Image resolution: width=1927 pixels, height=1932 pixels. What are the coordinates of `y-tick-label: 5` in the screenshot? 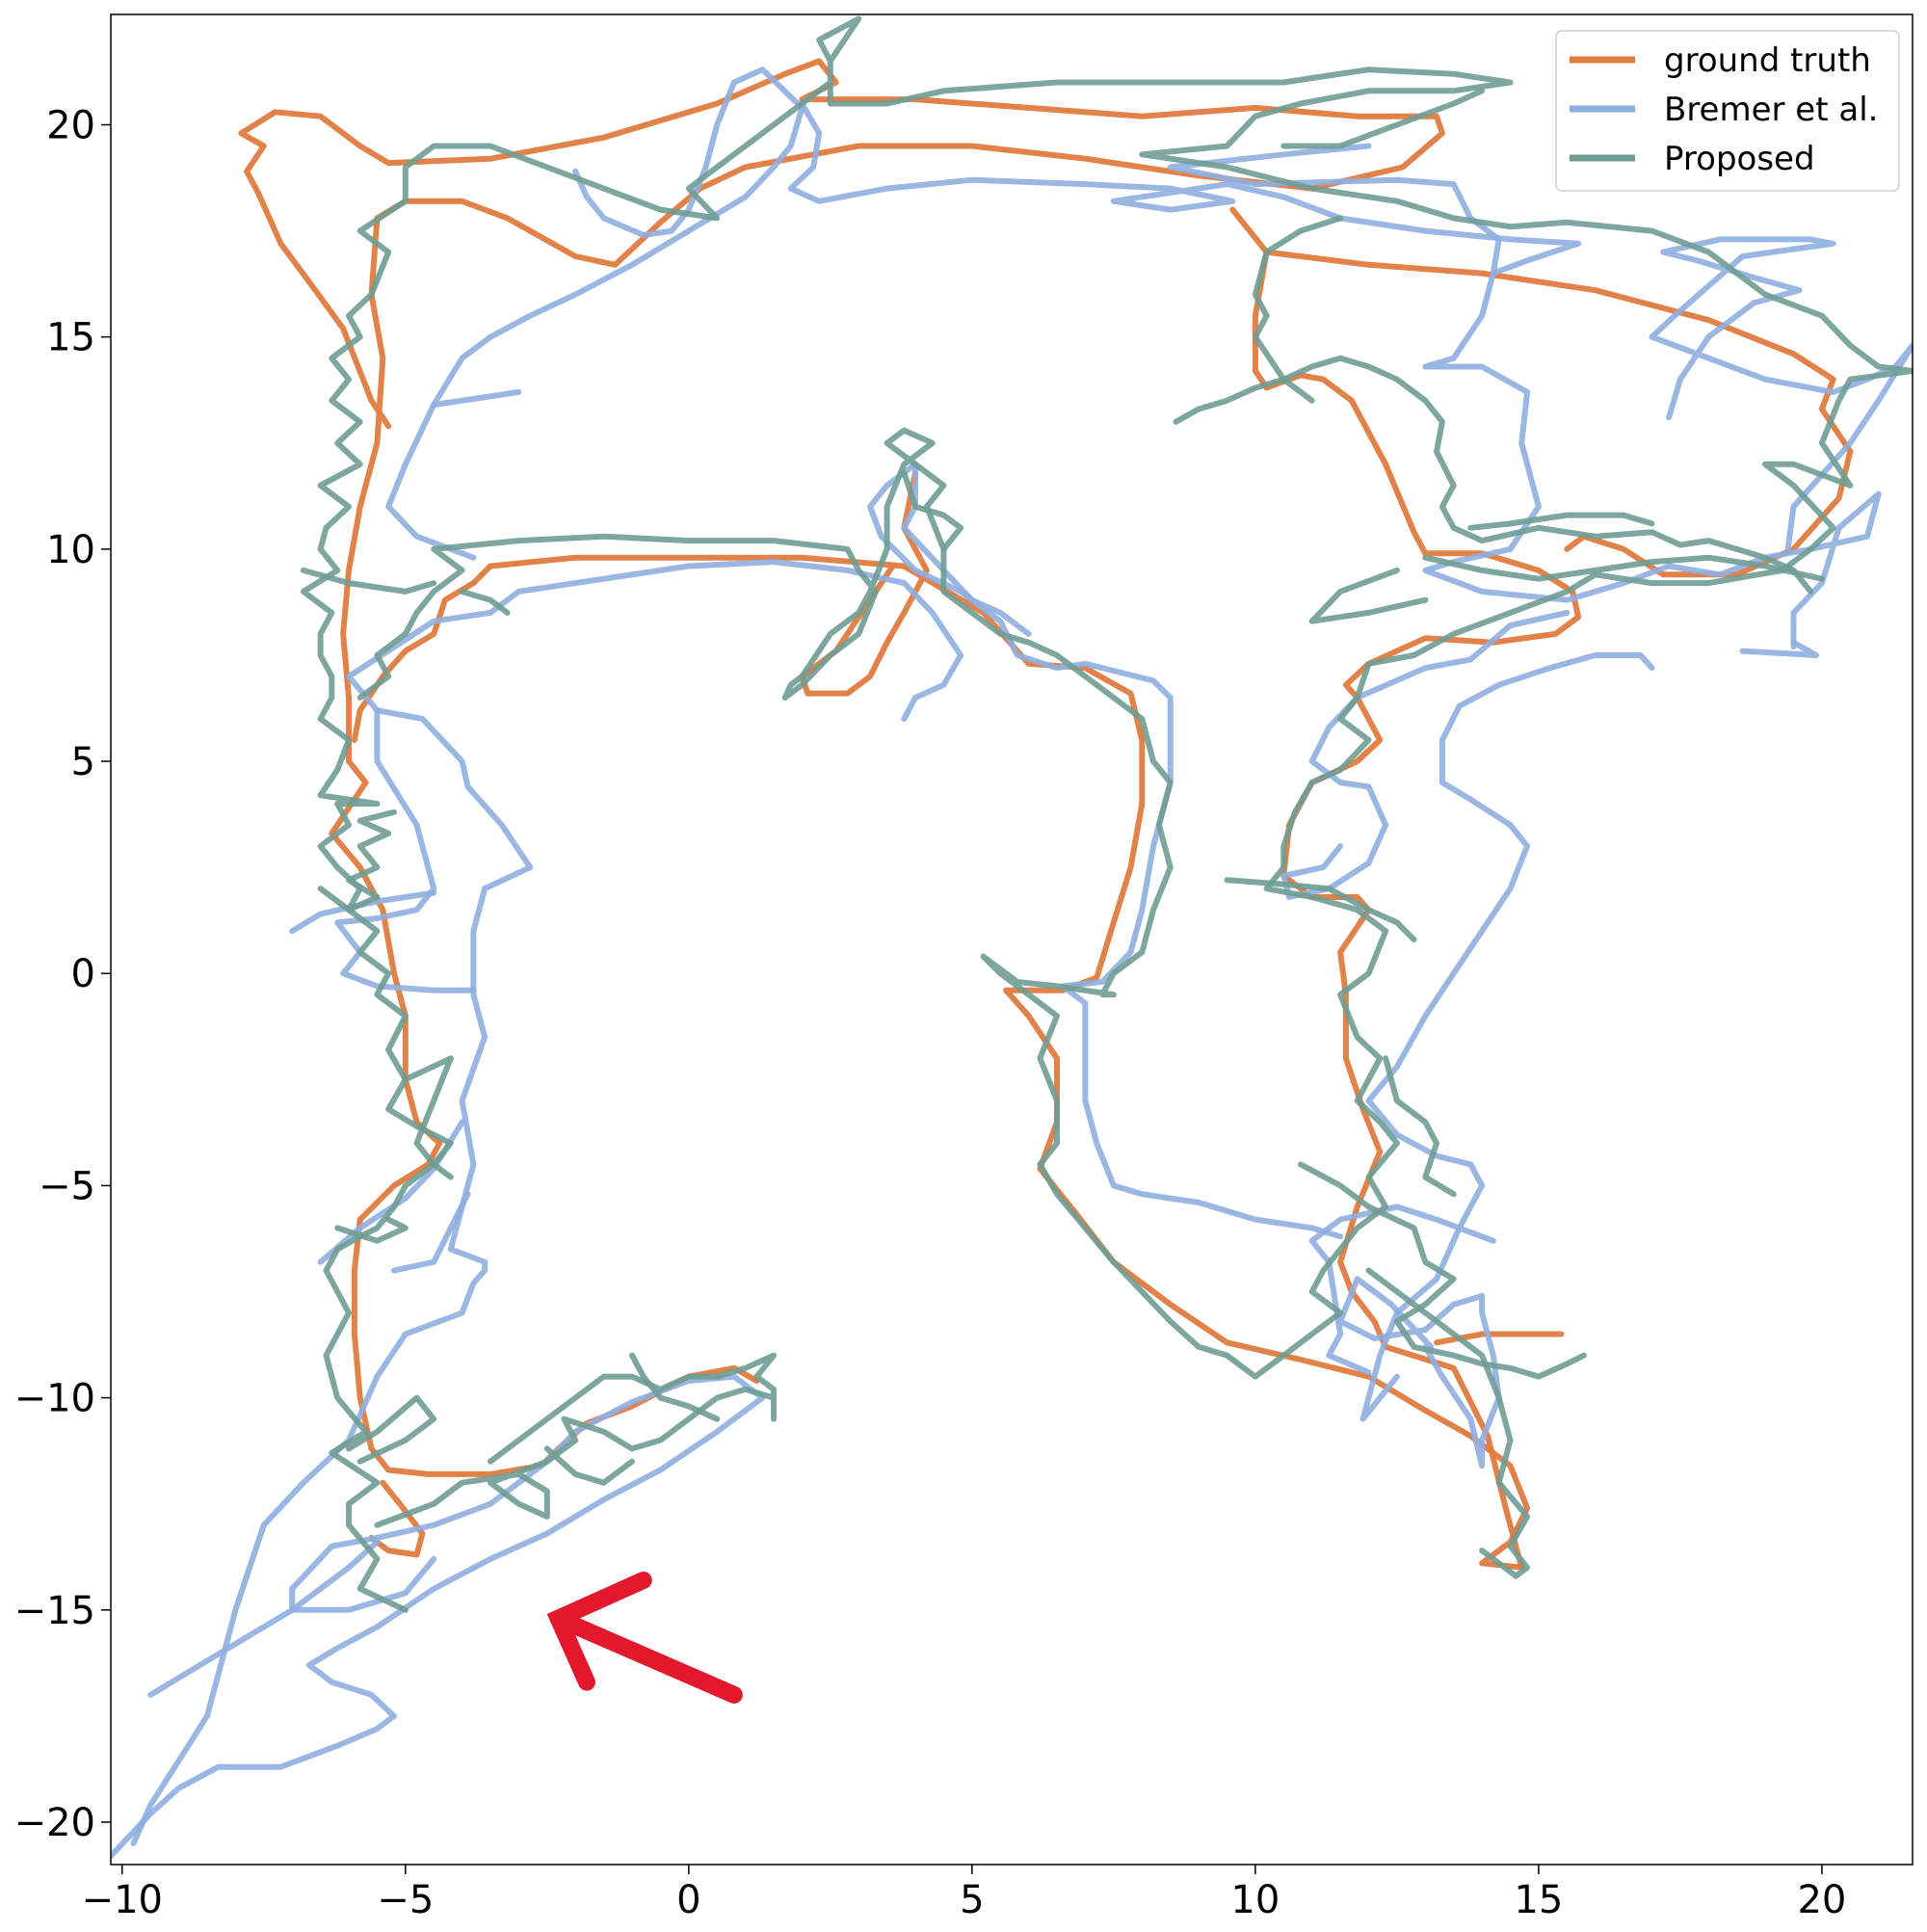 It's located at (83, 762).